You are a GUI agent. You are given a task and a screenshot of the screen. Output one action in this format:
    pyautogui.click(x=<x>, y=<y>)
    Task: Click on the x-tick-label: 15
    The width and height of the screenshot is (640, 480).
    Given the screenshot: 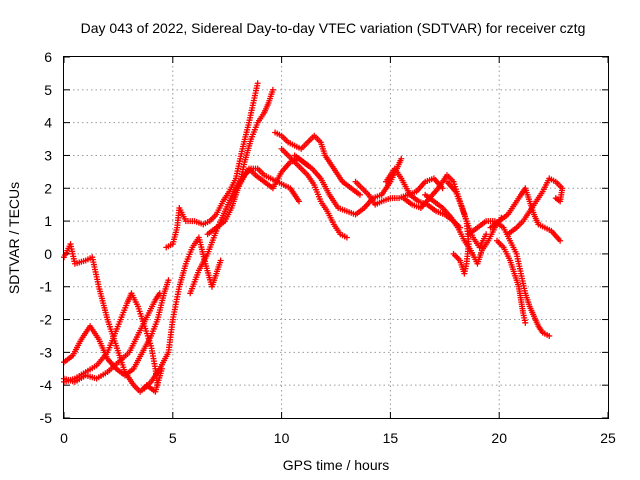 What is the action you would take?
    pyautogui.click(x=391, y=438)
    